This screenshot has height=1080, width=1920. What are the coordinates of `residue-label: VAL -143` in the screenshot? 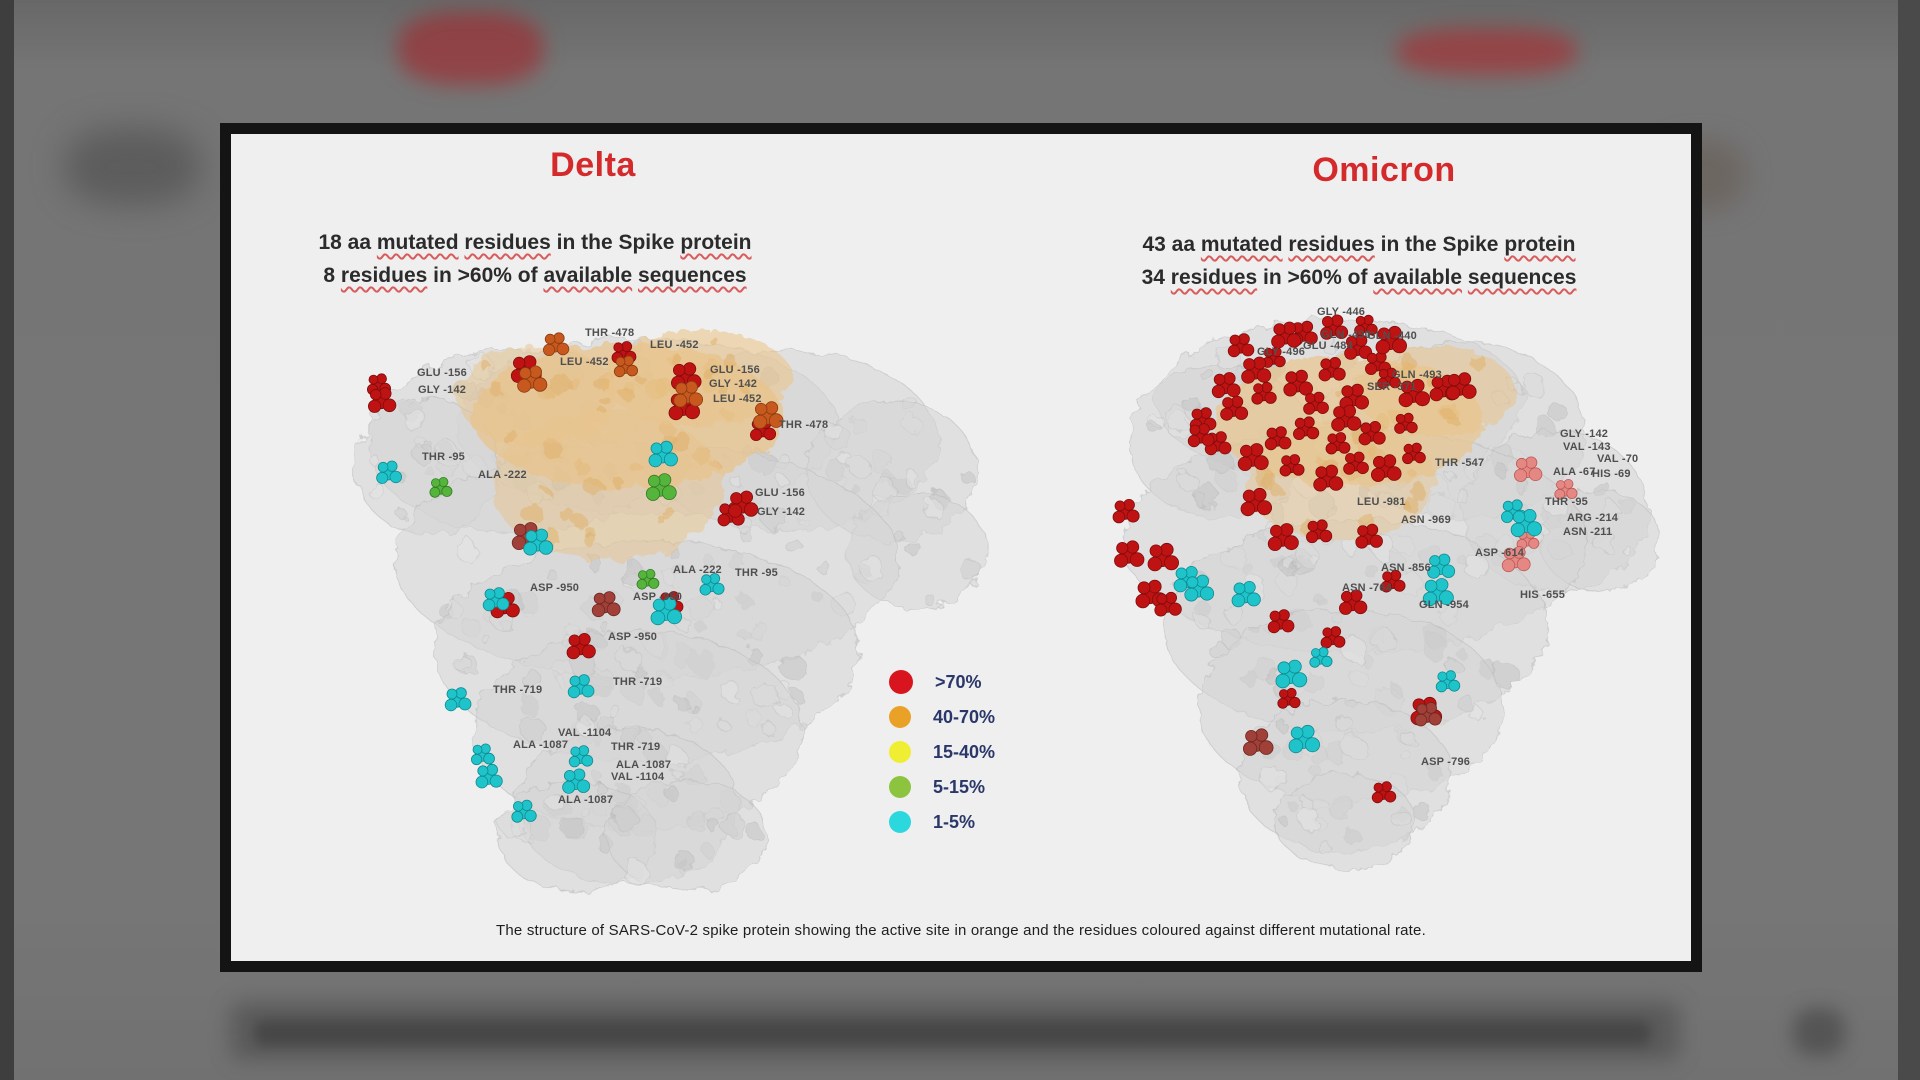 It's located at (1587, 447).